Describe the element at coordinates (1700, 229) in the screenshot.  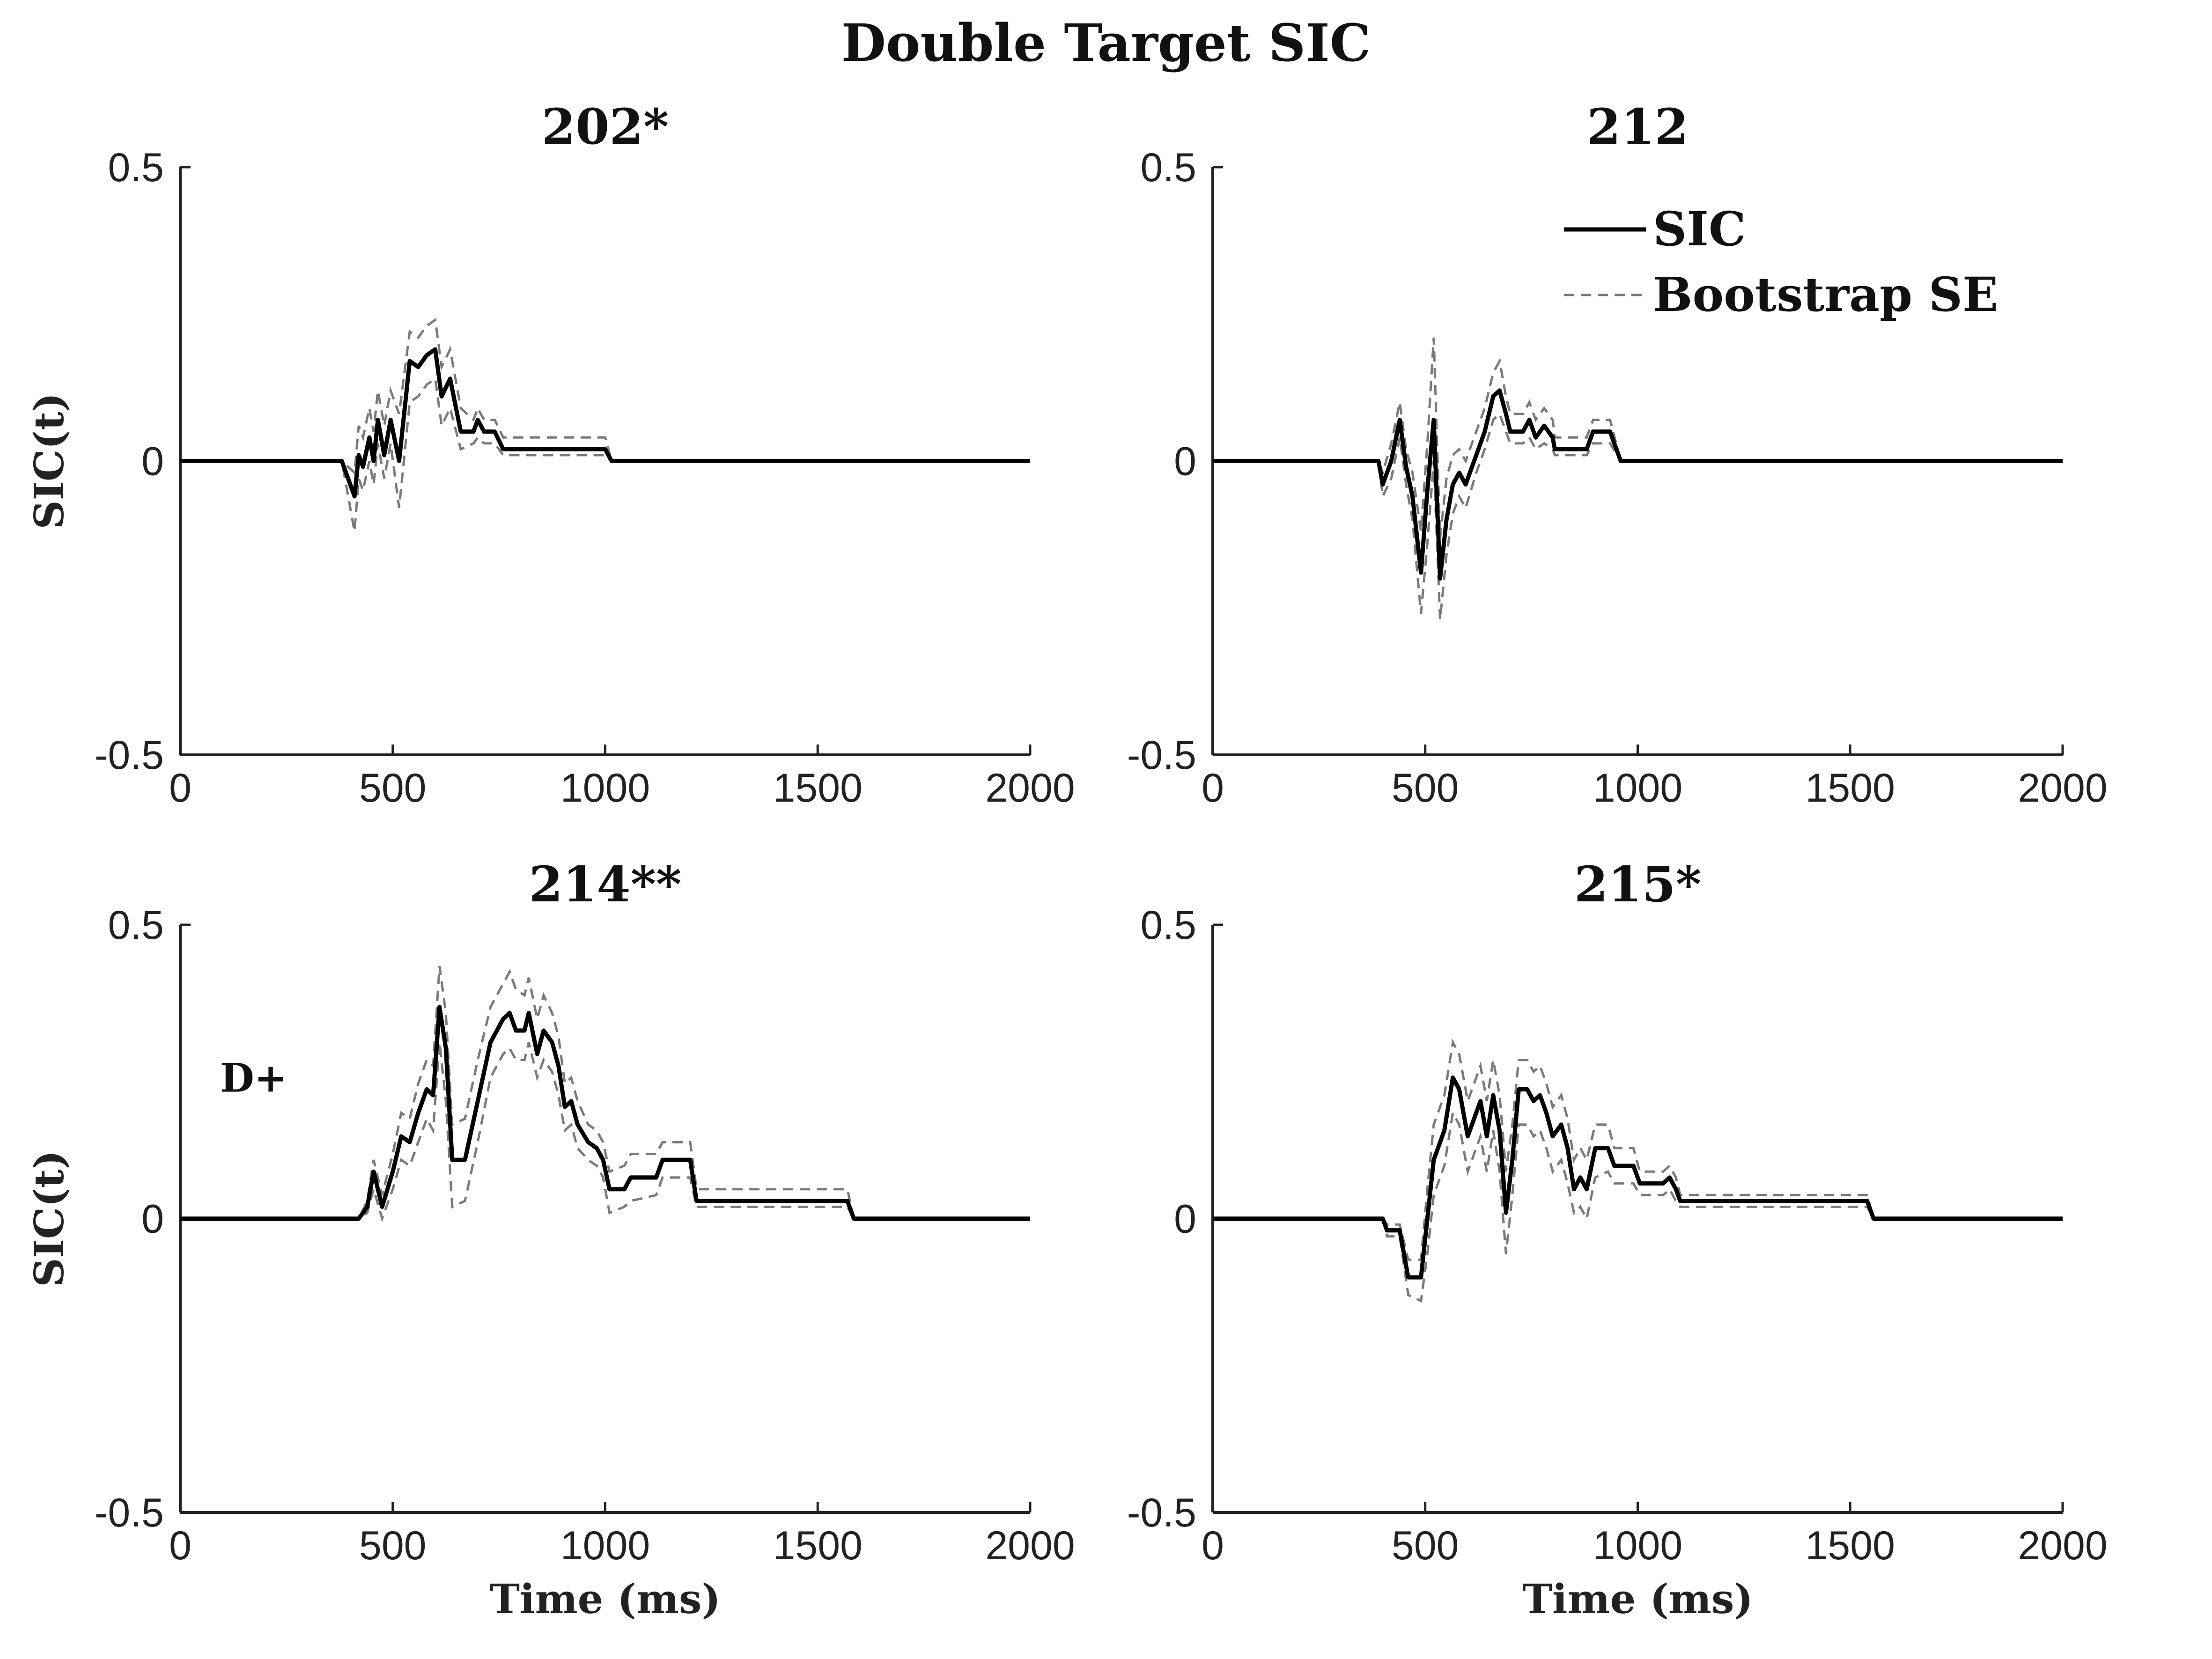
I see `legend-sic-label: SIC` at that location.